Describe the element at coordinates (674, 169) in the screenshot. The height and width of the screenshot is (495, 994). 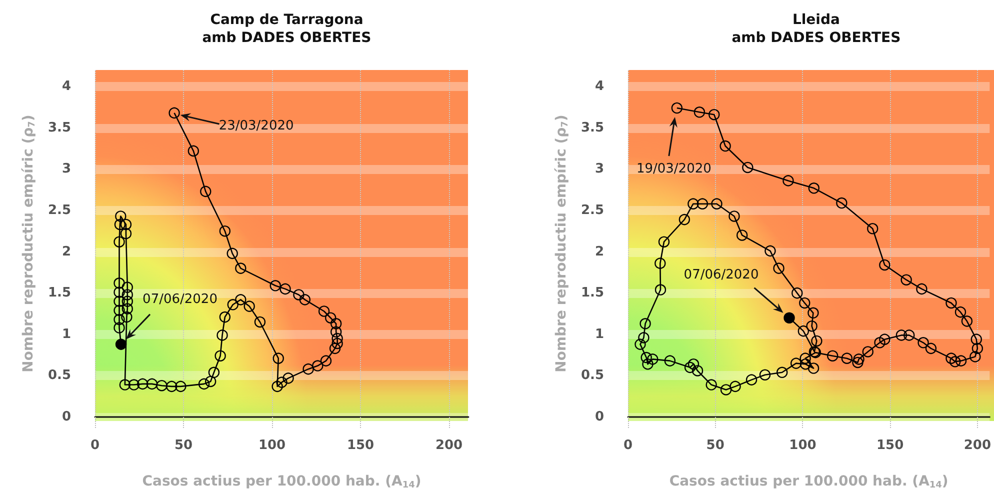
I see `annotation: 19/03/2020` at that location.